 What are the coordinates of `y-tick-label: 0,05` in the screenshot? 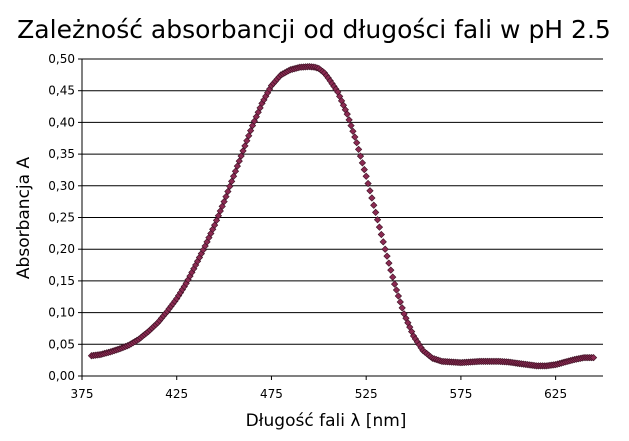 It's located at (61, 344).